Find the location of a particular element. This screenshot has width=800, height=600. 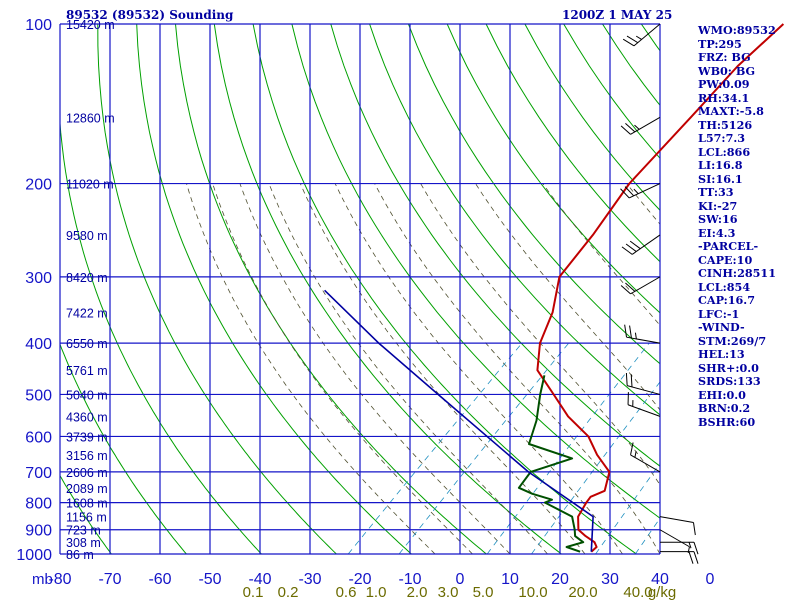

height-label: 7422 m is located at coordinates (87, 313).